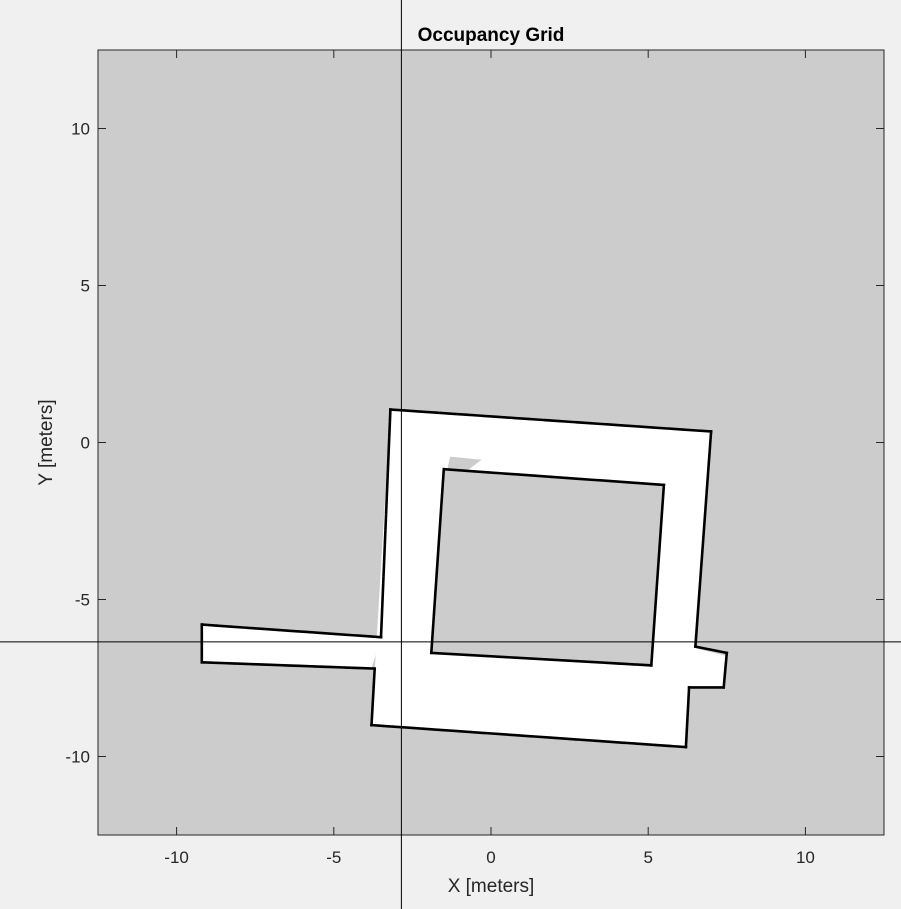  I want to click on unknown-region-inner-notch, so click(464, 463).